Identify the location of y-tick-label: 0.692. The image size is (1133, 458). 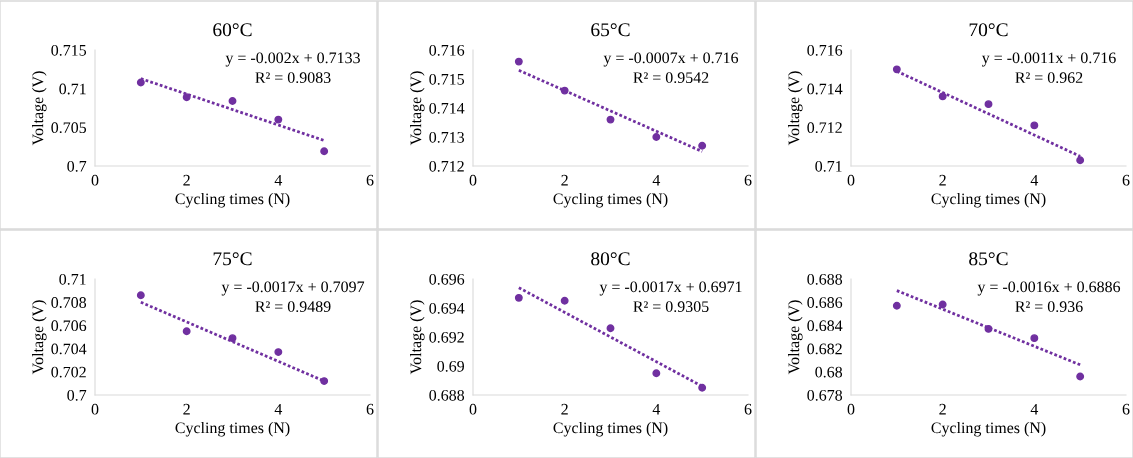
(446, 337).